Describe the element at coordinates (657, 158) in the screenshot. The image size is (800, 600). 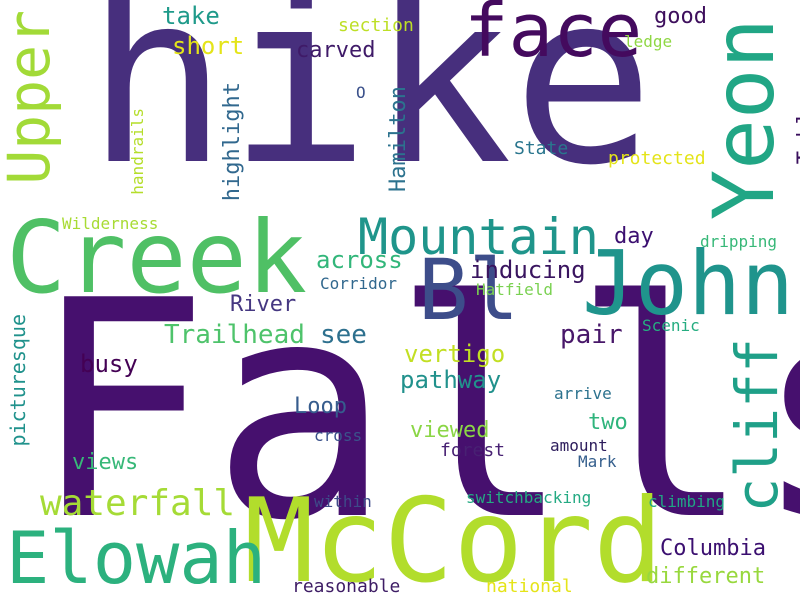
I see `word-protected: protected` at that location.